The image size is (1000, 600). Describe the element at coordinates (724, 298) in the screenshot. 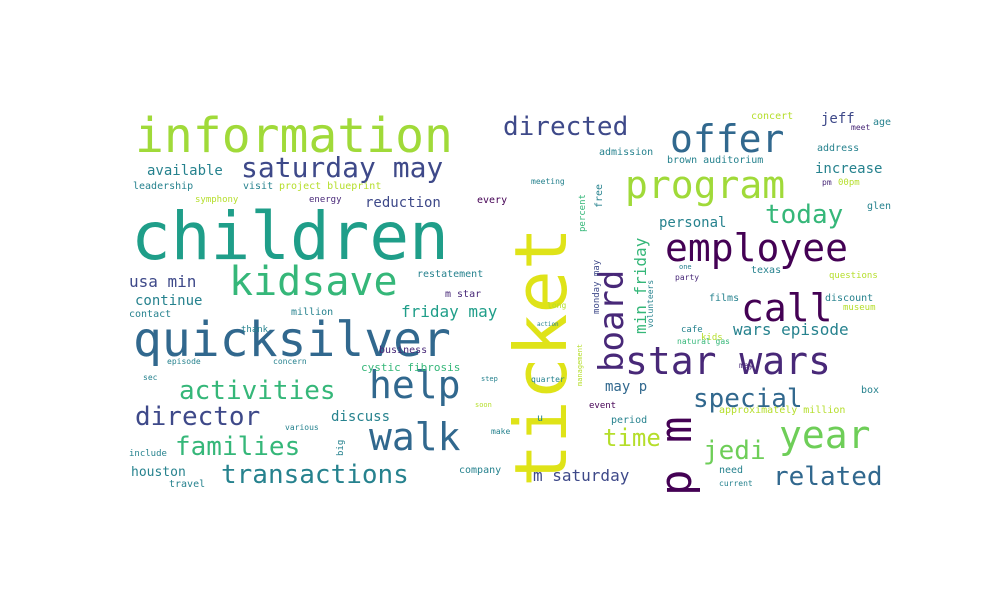

I see `word-films: films` at that location.